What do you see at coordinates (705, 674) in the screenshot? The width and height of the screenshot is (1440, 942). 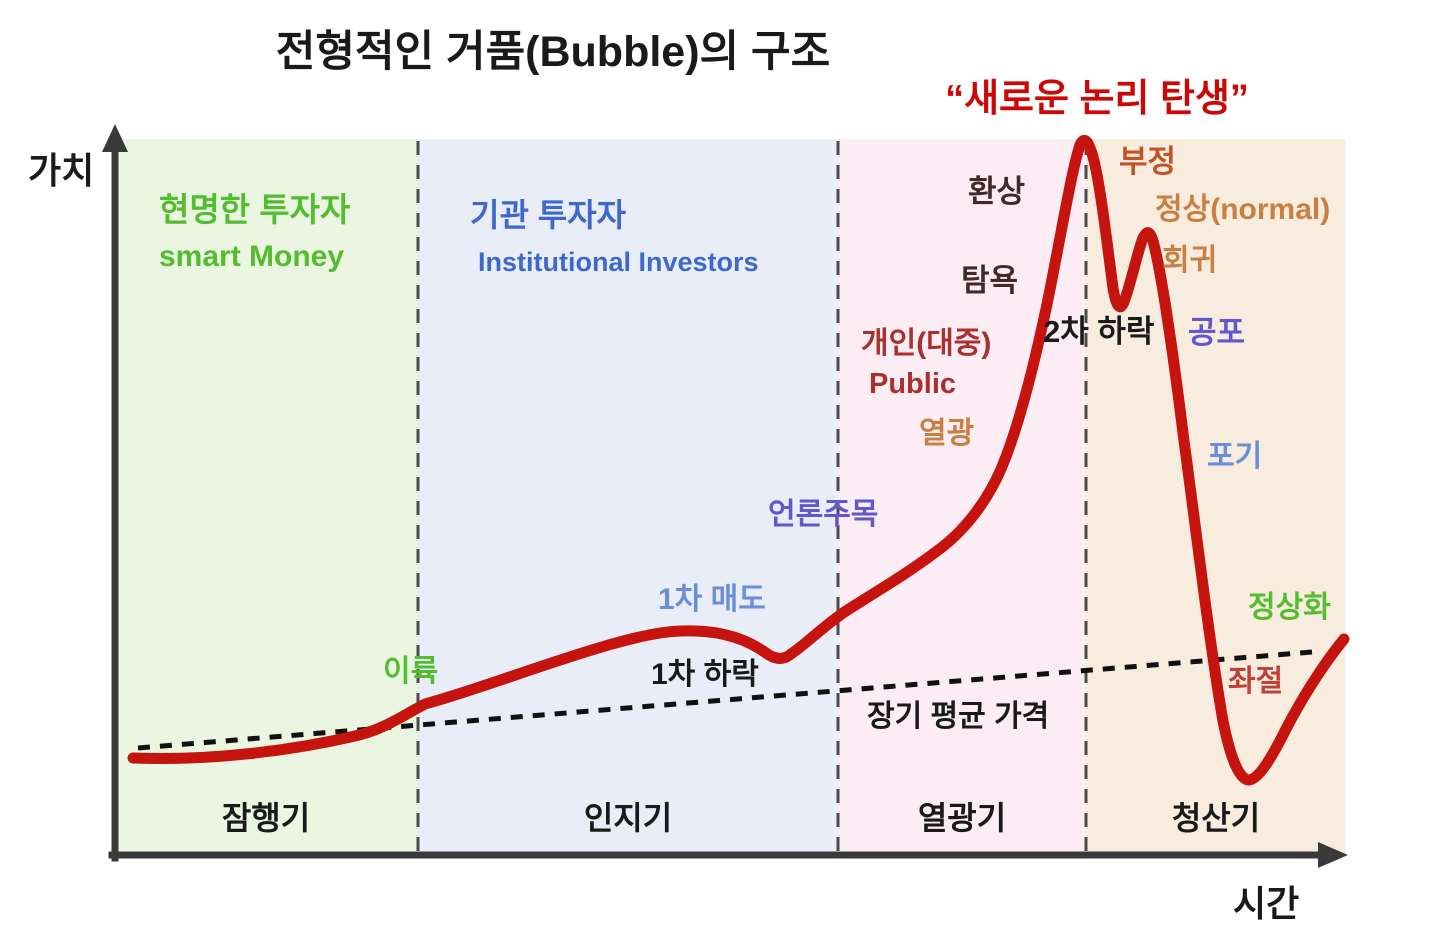 I see `annotation-first-decline: 1차 하락` at bounding box center [705, 674].